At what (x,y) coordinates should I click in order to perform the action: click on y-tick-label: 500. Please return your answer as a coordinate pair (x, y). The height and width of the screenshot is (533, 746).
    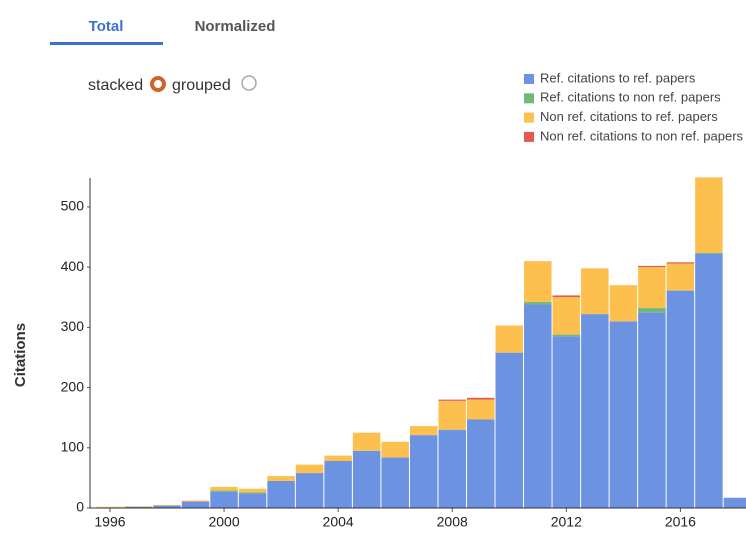
    Looking at the image, I should click on (73, 206).